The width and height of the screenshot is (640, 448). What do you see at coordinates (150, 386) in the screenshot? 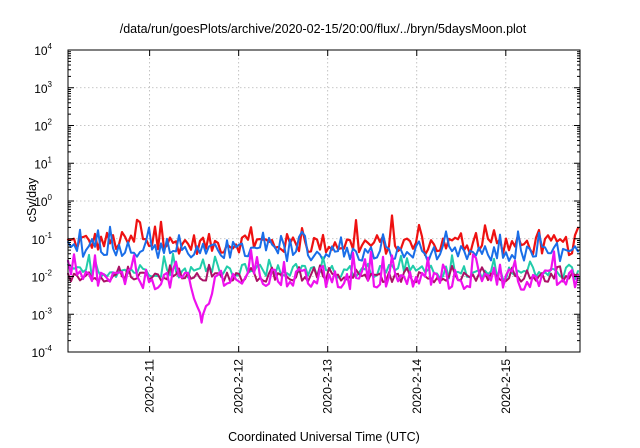
I see `x-tick-label: 2020-2-11` at bounding box center [150, 386].